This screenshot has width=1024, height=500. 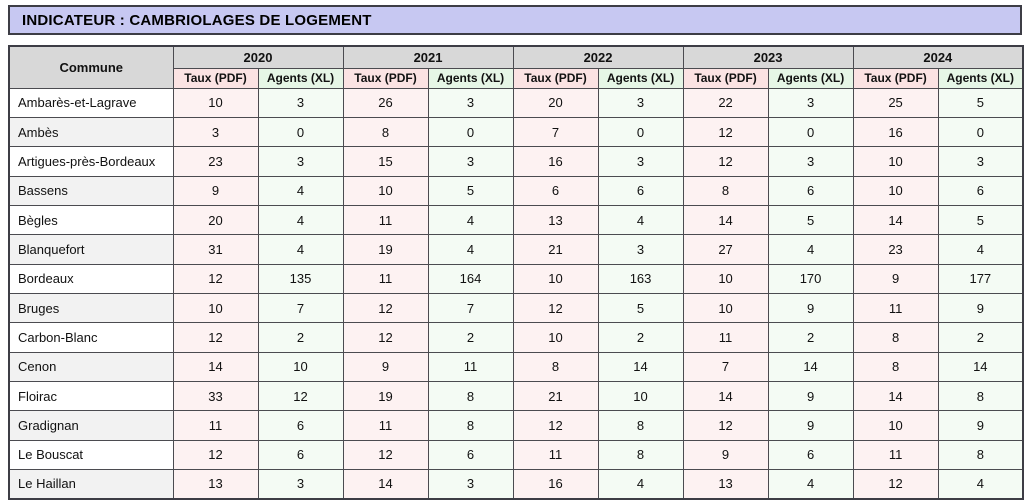 I want to click on taux-cell: 25, so click(x=895, y=102).